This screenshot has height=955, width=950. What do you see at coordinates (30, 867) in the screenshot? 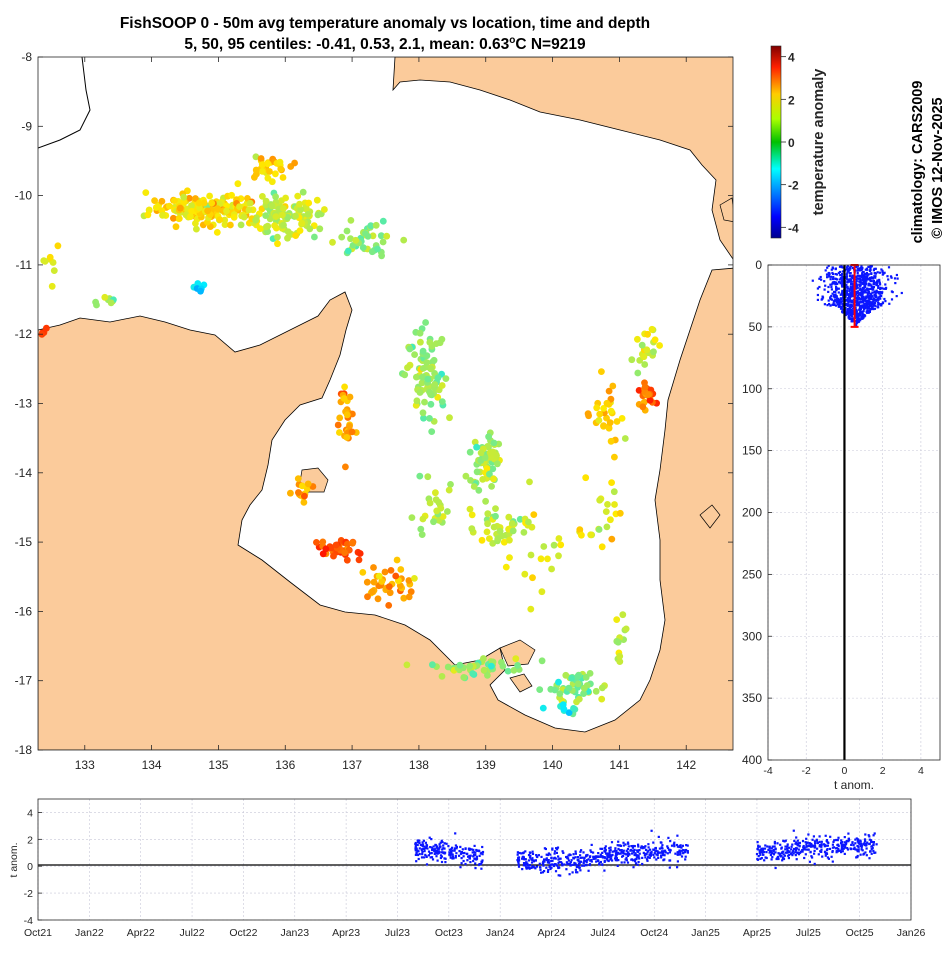
I see `time-series-y-tick-label: 0` at bounding box center [30, 867].